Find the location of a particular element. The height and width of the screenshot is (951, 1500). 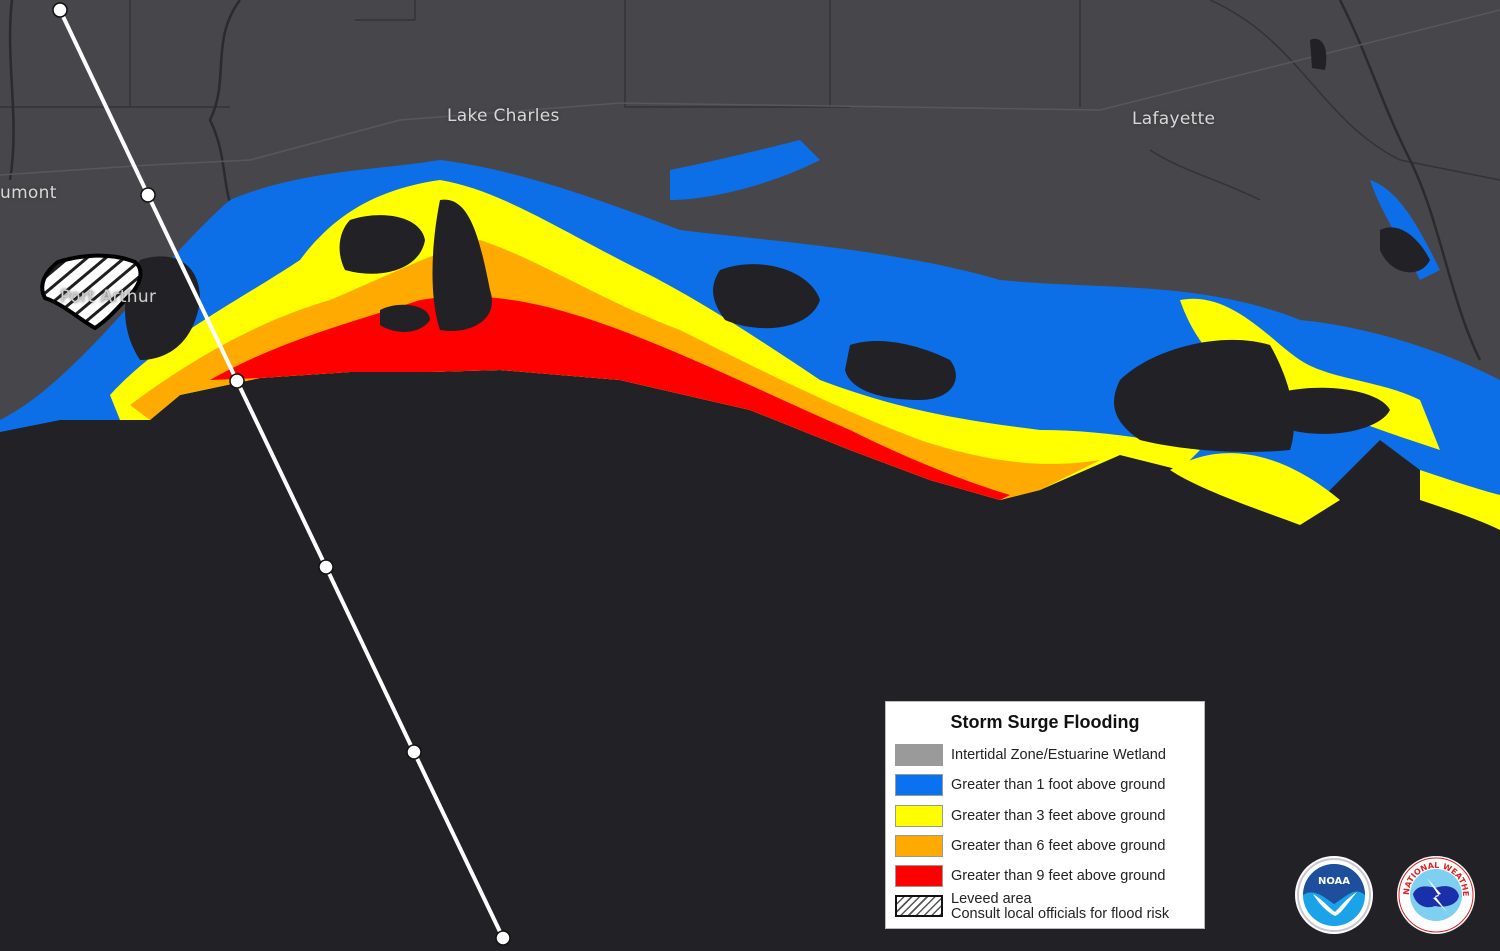

city-label-beaumont: umont is located at coordinates (28, 193).